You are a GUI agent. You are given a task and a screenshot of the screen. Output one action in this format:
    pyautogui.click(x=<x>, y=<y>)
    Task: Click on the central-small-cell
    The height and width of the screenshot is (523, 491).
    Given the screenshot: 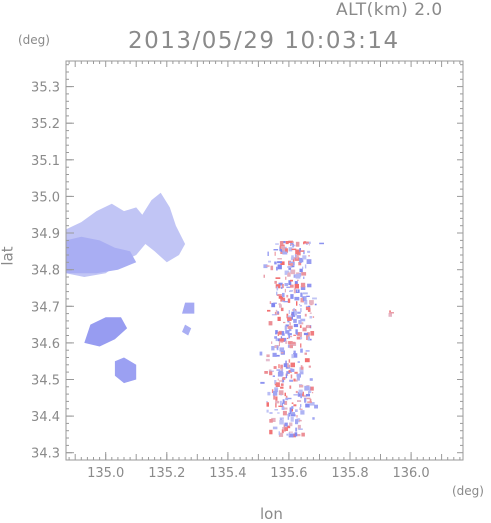 What is the action you would take?
    pyautogui.click(x=187, y=330)
    